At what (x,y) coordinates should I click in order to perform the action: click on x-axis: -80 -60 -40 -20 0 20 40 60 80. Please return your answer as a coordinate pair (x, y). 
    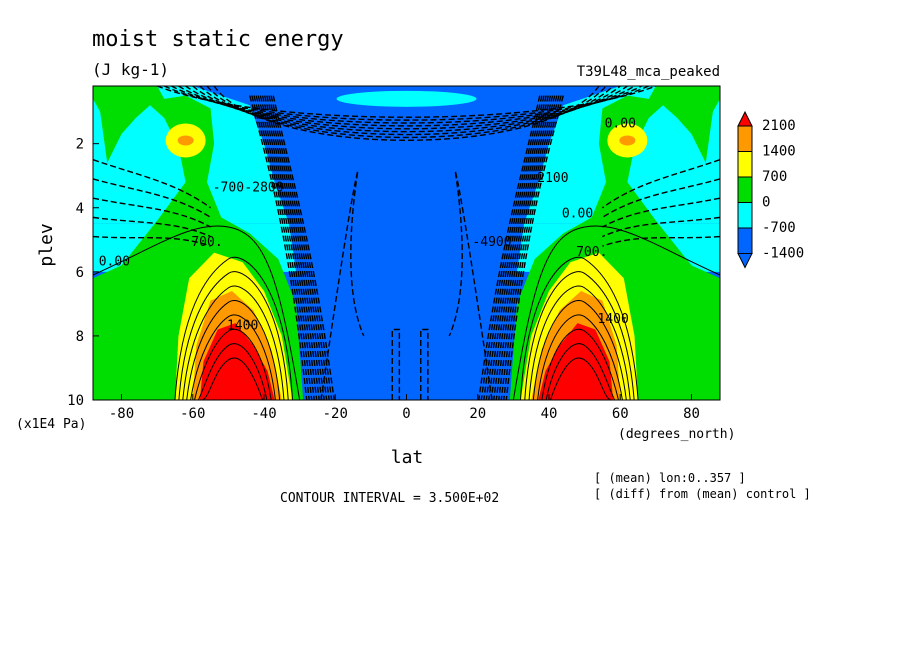
    Looking at the image, I should click on (404, 408).